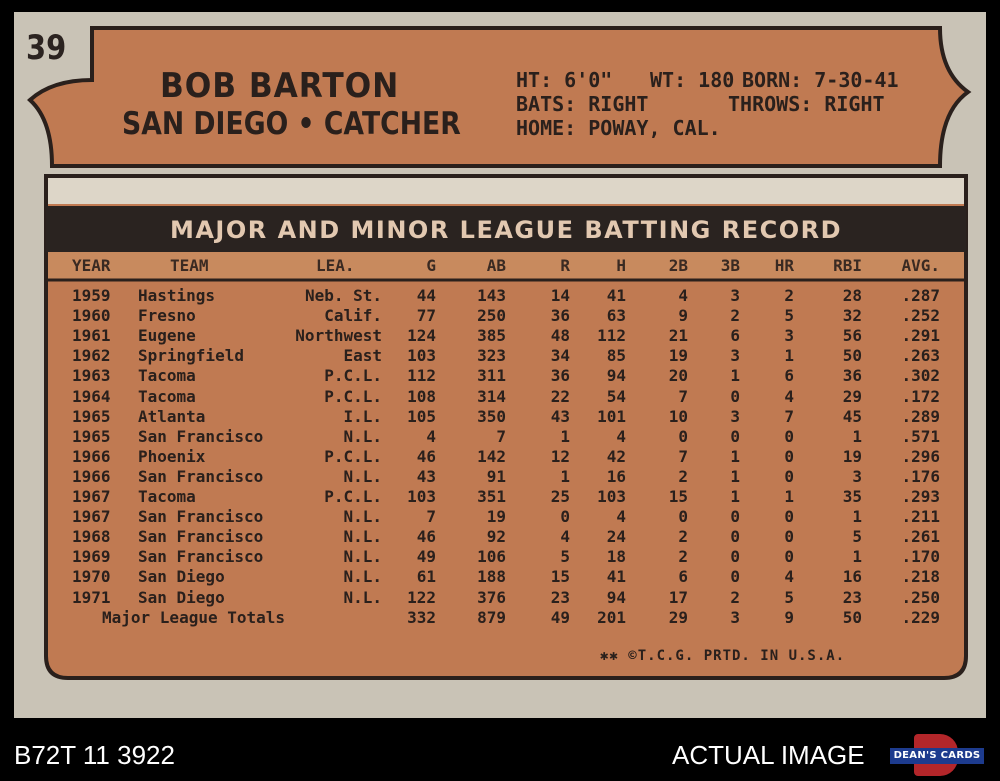 This screenshot has width=1000, height=781. I want to click on table-cell: 10, so click(678, 416).